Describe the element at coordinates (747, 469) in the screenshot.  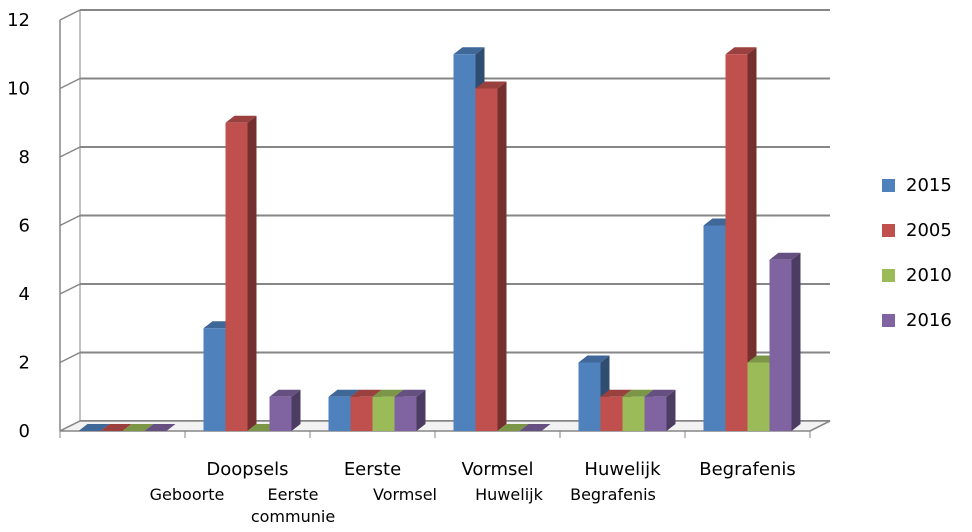
I see `x-tick-label: Begrafenis` at that location.